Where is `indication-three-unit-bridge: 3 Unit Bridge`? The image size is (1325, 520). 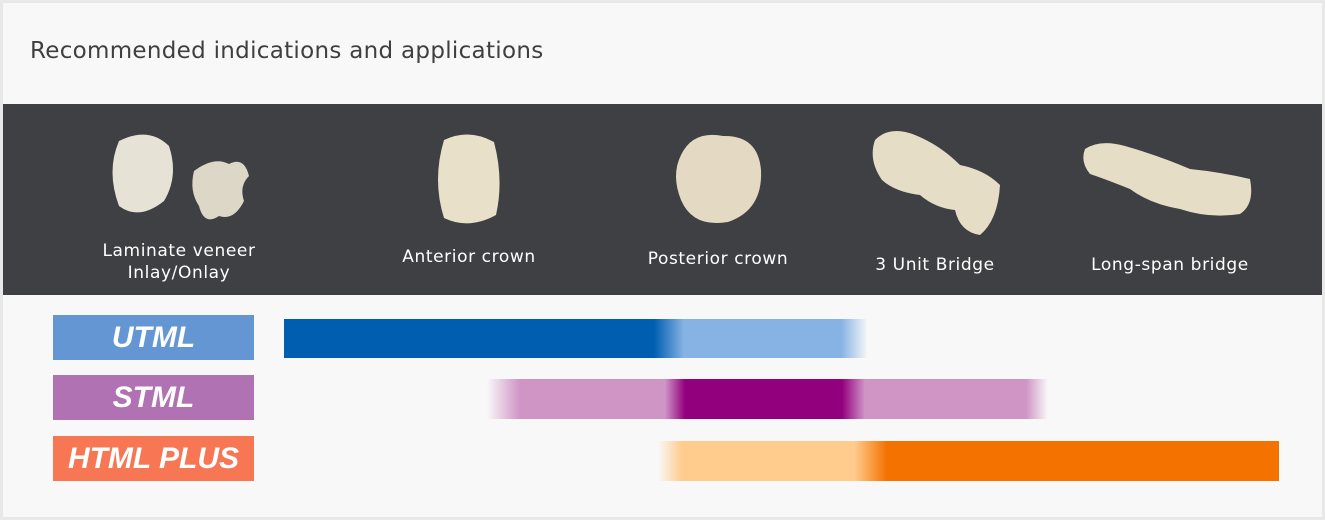 indication-three-unit-bridge: 3 Unit Bridge is located at coordinates (935, 199).